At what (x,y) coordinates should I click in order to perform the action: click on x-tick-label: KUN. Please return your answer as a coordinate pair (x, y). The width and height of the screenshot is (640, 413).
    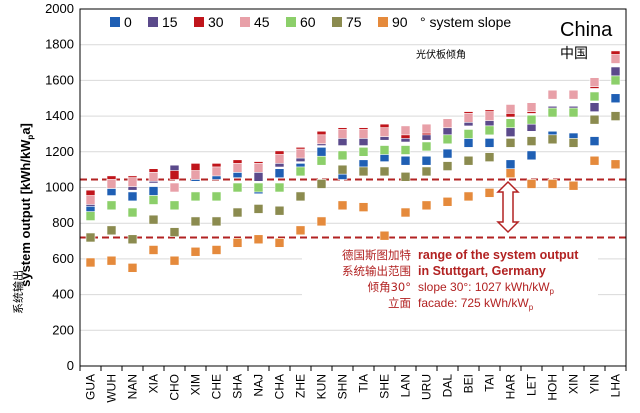
    Looking at the image, I should click on (322, 386).